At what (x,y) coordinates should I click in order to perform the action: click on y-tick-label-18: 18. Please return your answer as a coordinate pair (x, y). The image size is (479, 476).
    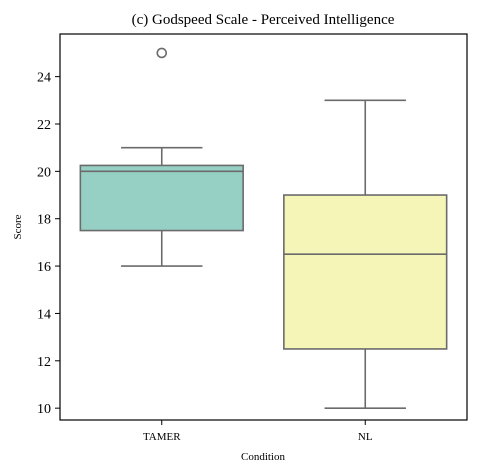
    Looking at the image, I should click on (44, 220).